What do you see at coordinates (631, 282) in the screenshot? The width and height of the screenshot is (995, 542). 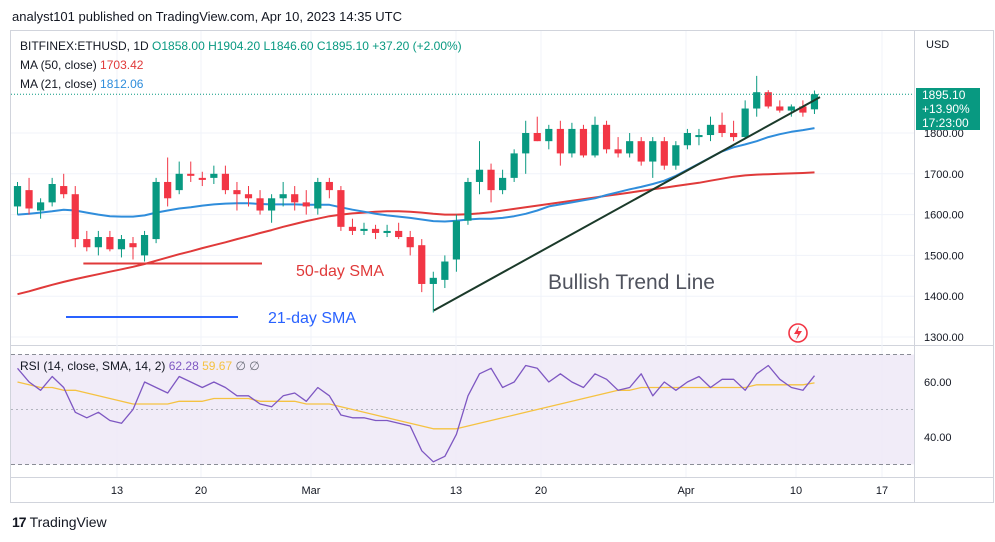 I see `trend-annotation: Bullish Trend Line` at bounding box center [631, 282].